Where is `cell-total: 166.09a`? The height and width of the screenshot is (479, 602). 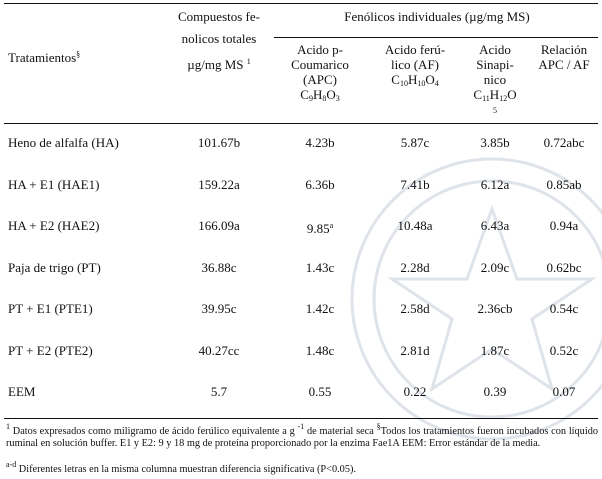
cell-total: 166.09a is located at coordinates (219, 225).